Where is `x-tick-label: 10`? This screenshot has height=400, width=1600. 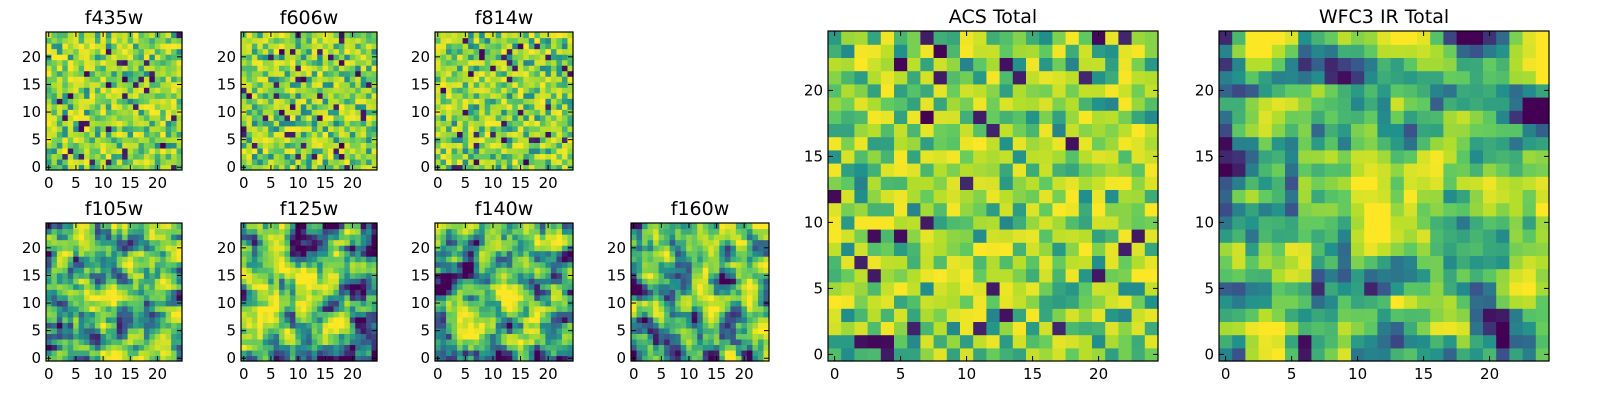 x-tick-label: 10 is located at coordinates (298, 183).